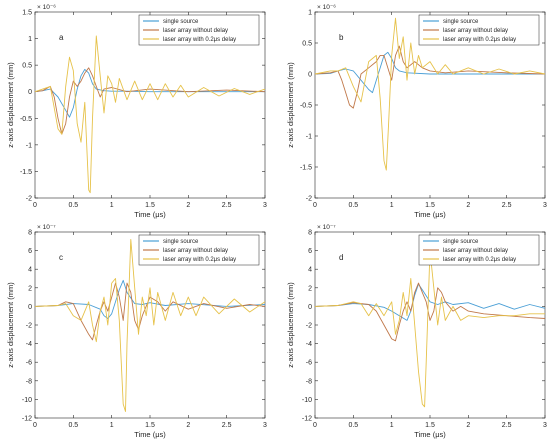 The width and height of the screenshot is (550, 441). I want to click on y-tick-label: 1, so click(30, 39).